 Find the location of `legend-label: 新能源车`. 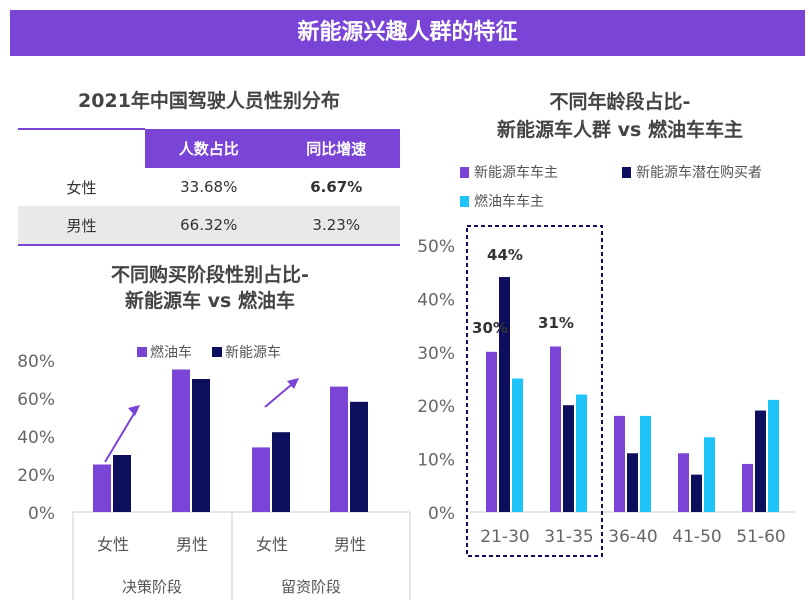

legend-label: 新能源车 is located at coordinates (253, 352).